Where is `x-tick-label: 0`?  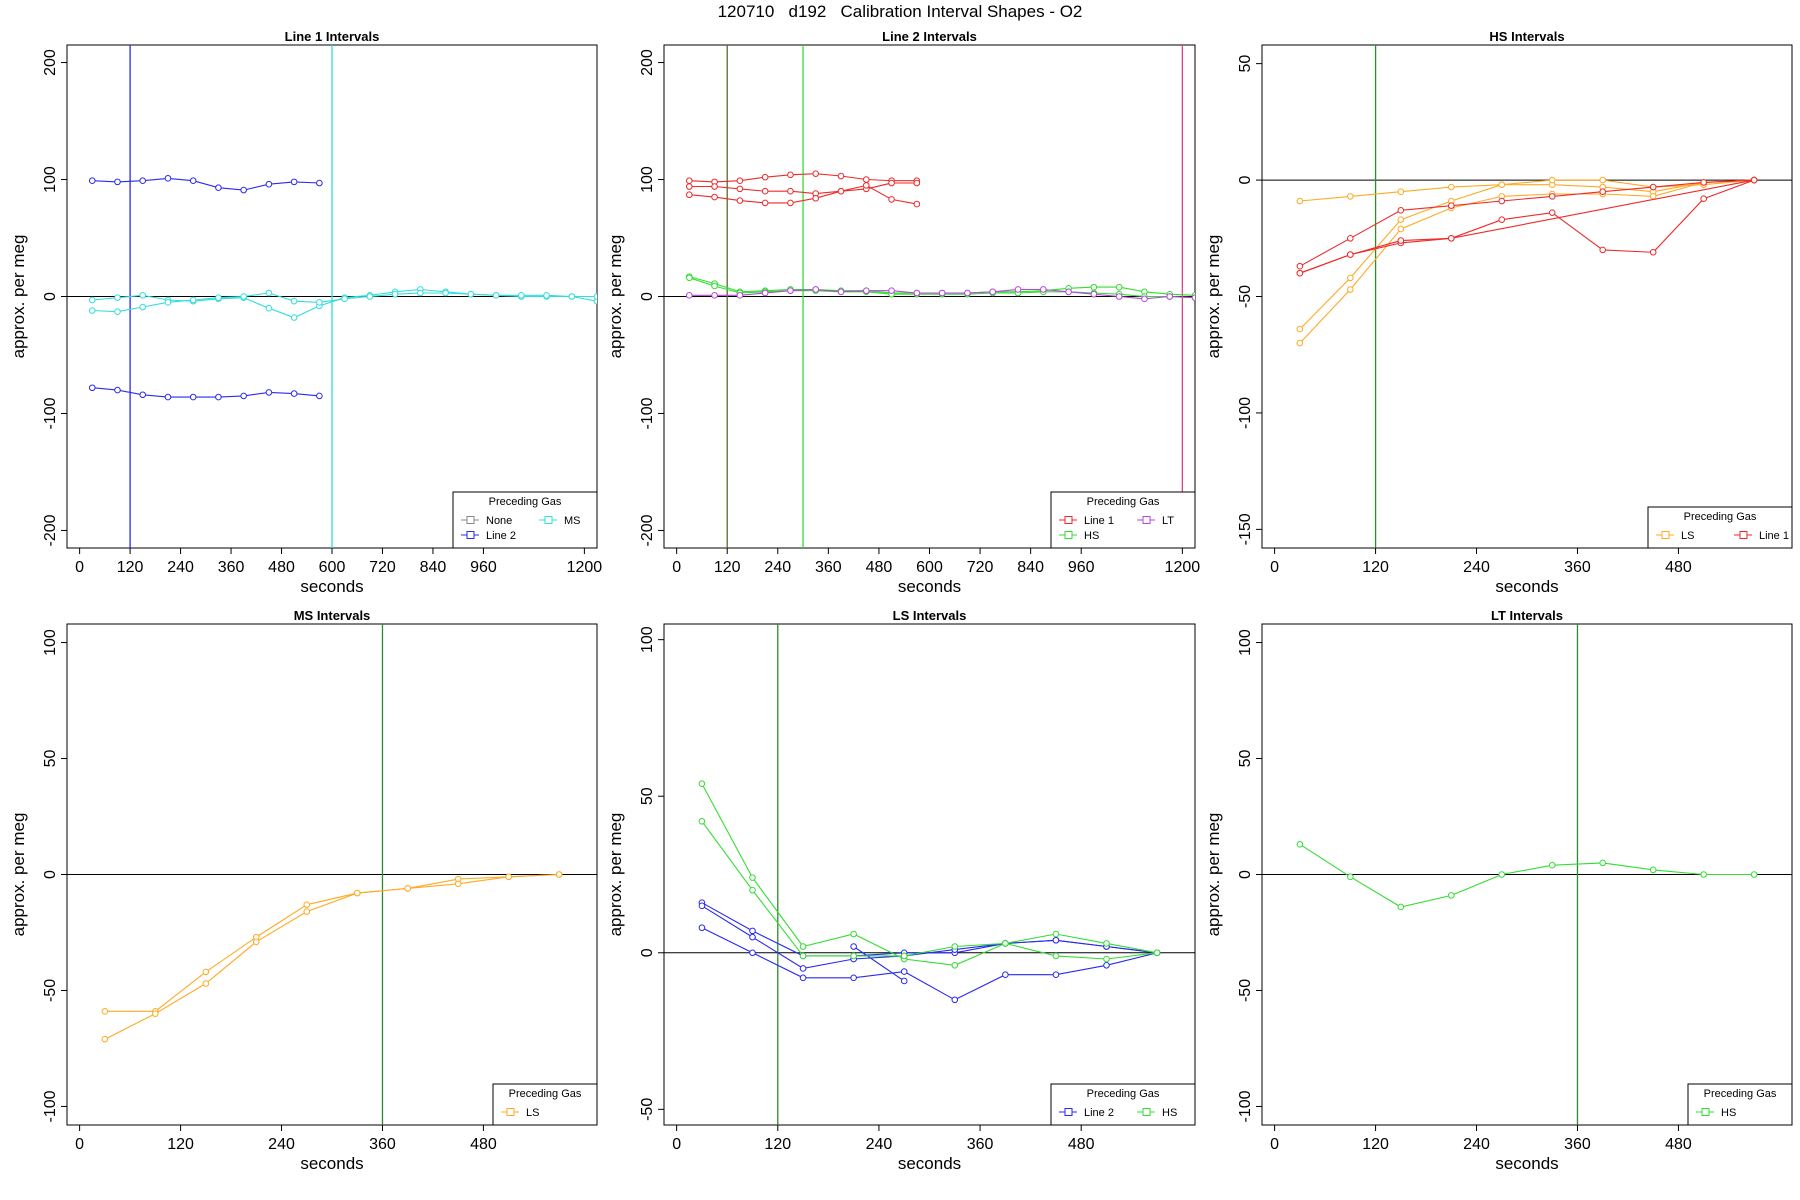
x-tick-label: 0 is located at coordinates (79, 1144).